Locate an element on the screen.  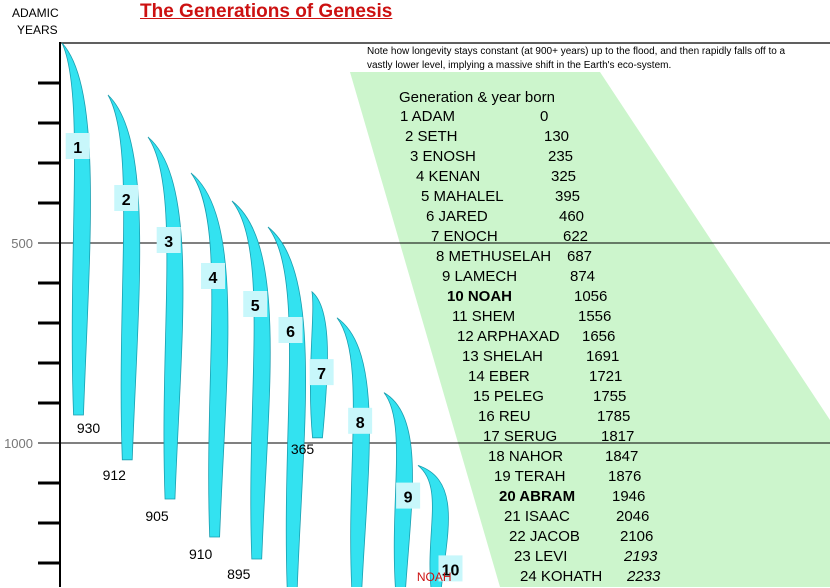
generation-row: 21 ISAAC 2046 is located at coordinates (634, 518).